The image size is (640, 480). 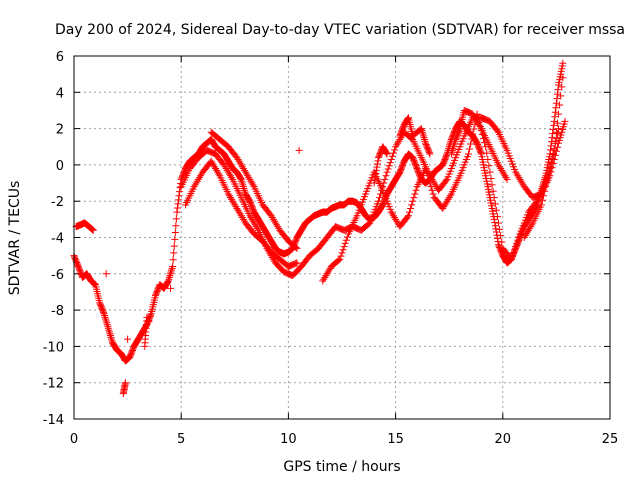 I want to click on y-tick-label: -2, so click(x=57, y=202).